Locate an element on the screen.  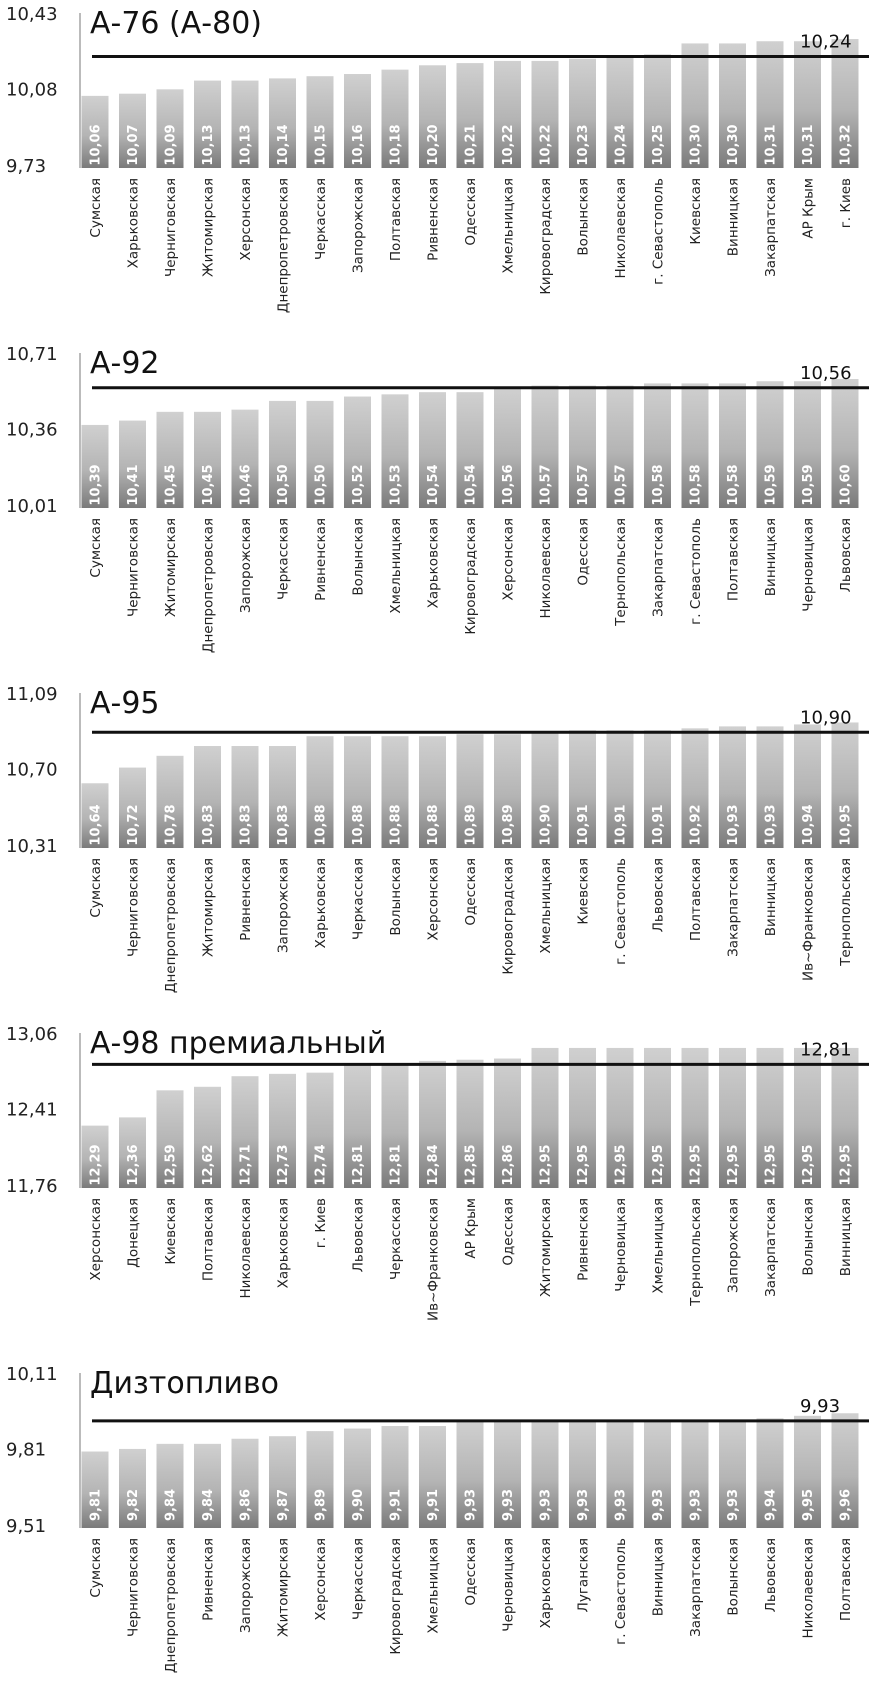
average-value-label: 10,24 is located at coordinates (826, 42).